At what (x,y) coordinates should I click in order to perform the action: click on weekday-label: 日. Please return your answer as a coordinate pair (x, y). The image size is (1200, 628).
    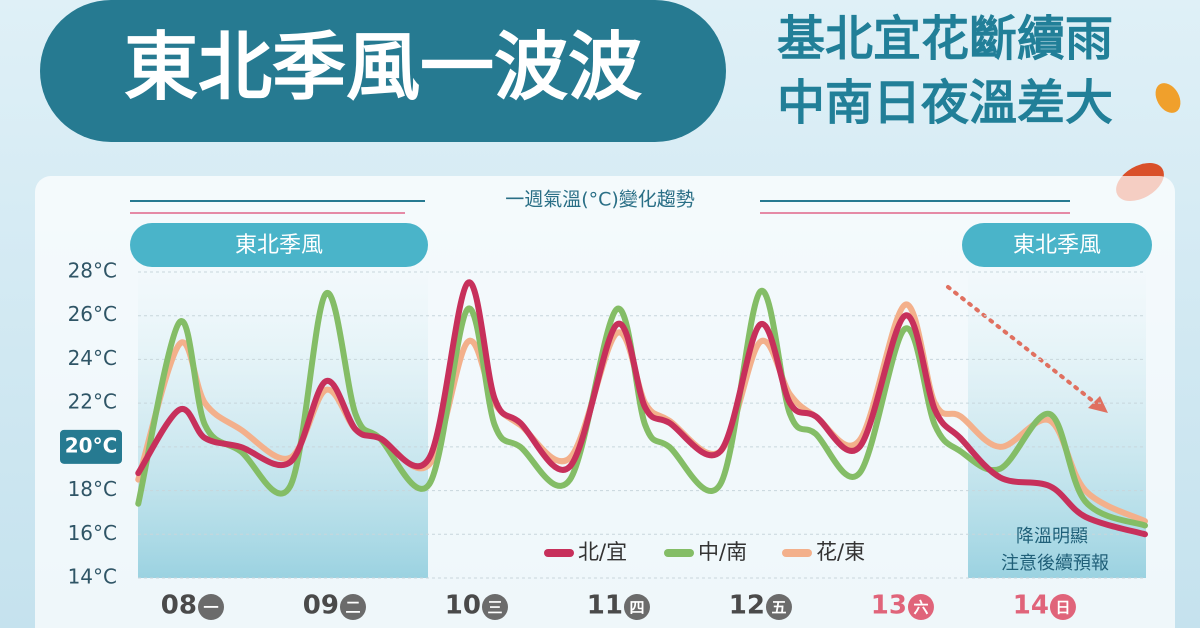
    Looking at the image, I should click on (1062, 608).